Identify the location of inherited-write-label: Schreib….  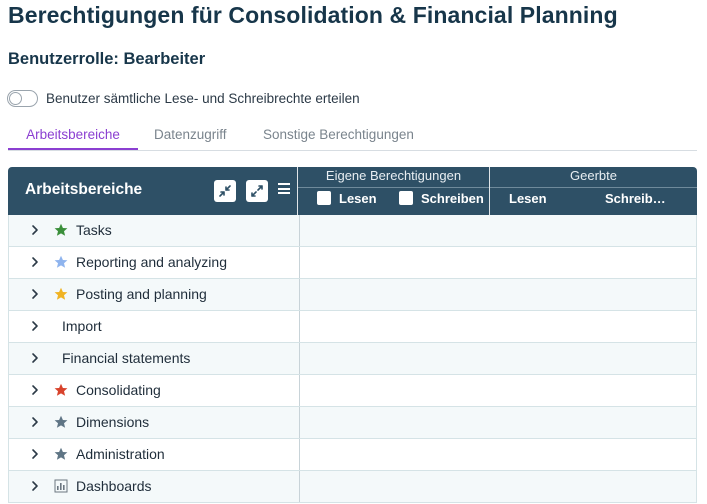
(635, 198).